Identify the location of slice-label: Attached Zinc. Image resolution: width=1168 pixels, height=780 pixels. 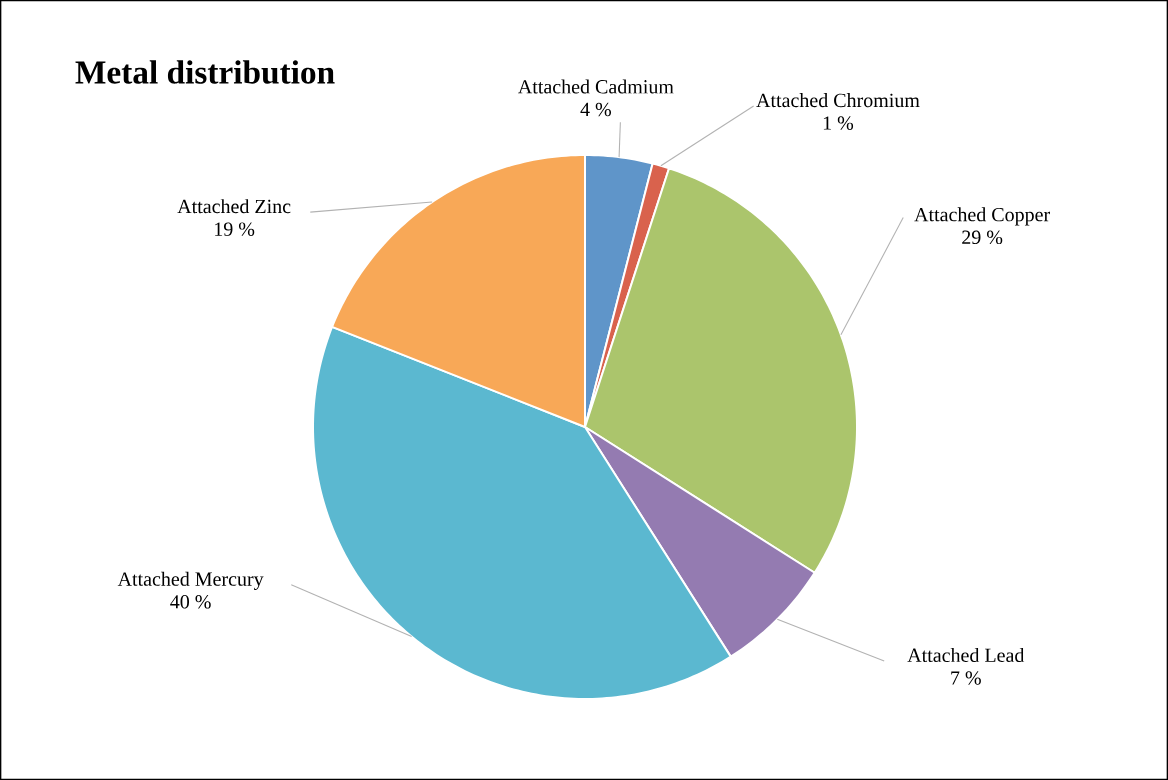
(234, 206).